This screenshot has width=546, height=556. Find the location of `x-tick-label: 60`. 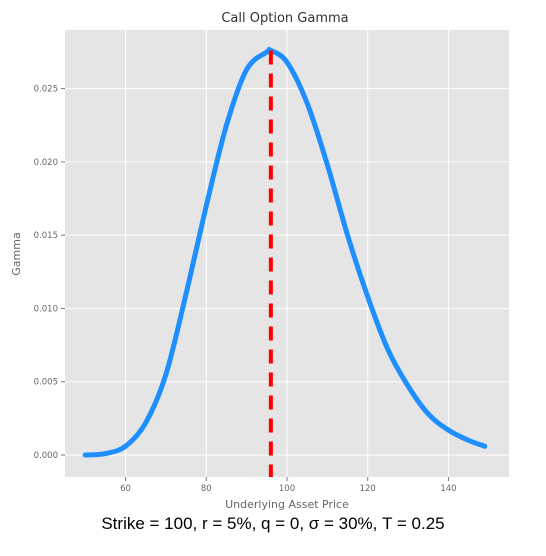

x-tick-label: 60 is located at coordinates (125, 489).